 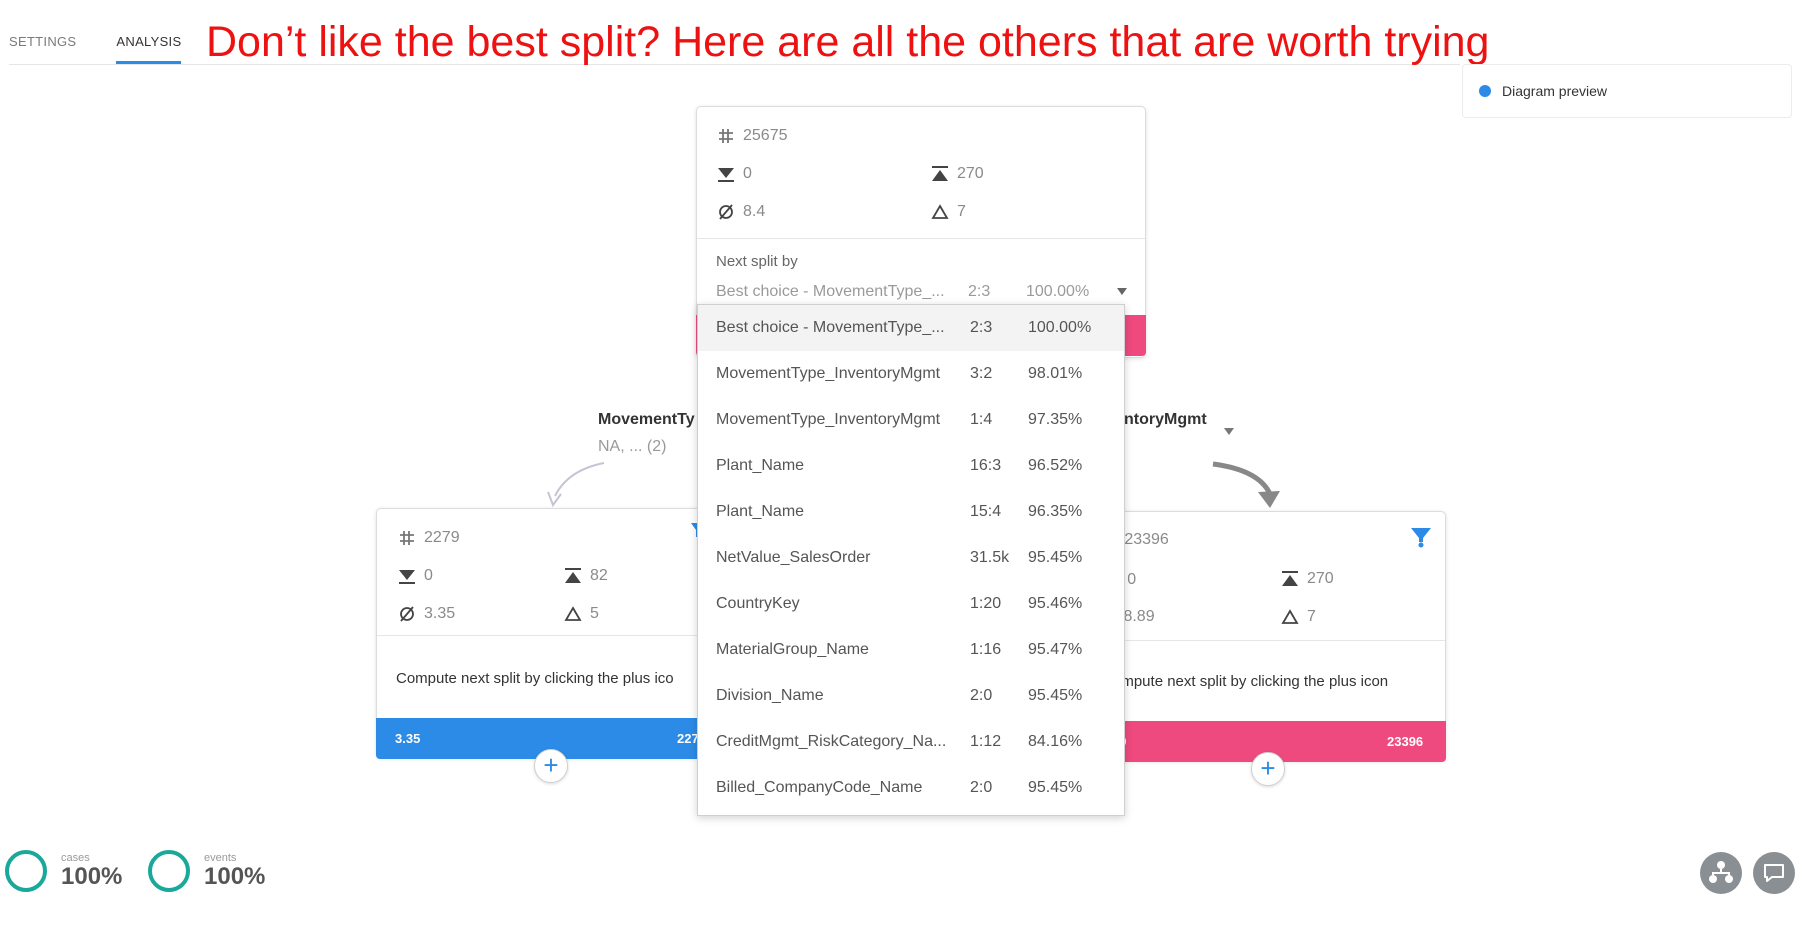 I want to click on tab-bar: SETTINGS ANALYSIS, so click(x=115, y=32).